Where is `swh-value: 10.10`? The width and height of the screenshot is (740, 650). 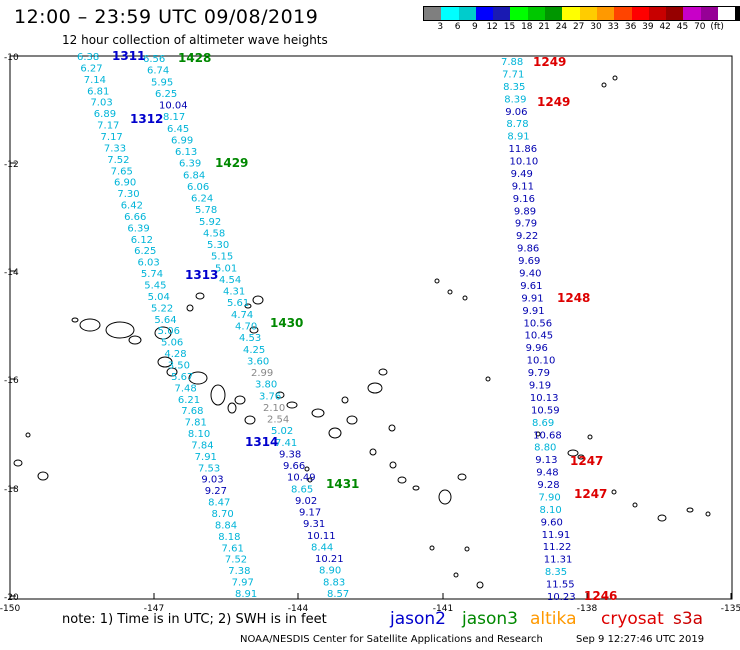 swh-value: 10.10 is located at coordinates (541, 361).